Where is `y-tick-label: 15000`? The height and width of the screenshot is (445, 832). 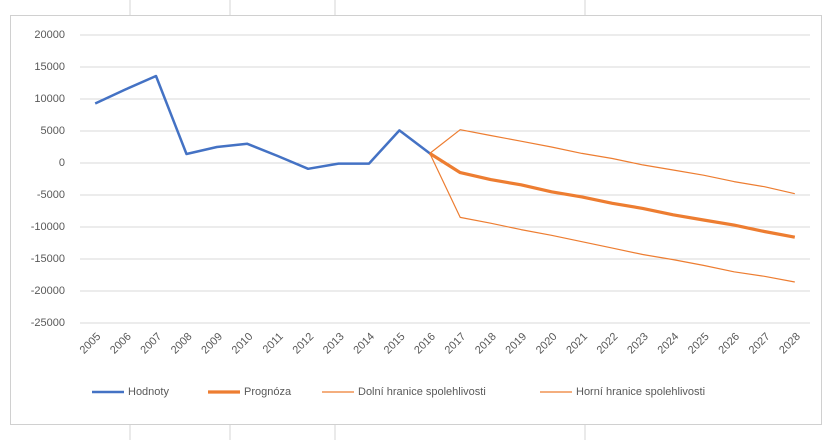 y-tick-label: 15000 is located at coordinates (49, 67).